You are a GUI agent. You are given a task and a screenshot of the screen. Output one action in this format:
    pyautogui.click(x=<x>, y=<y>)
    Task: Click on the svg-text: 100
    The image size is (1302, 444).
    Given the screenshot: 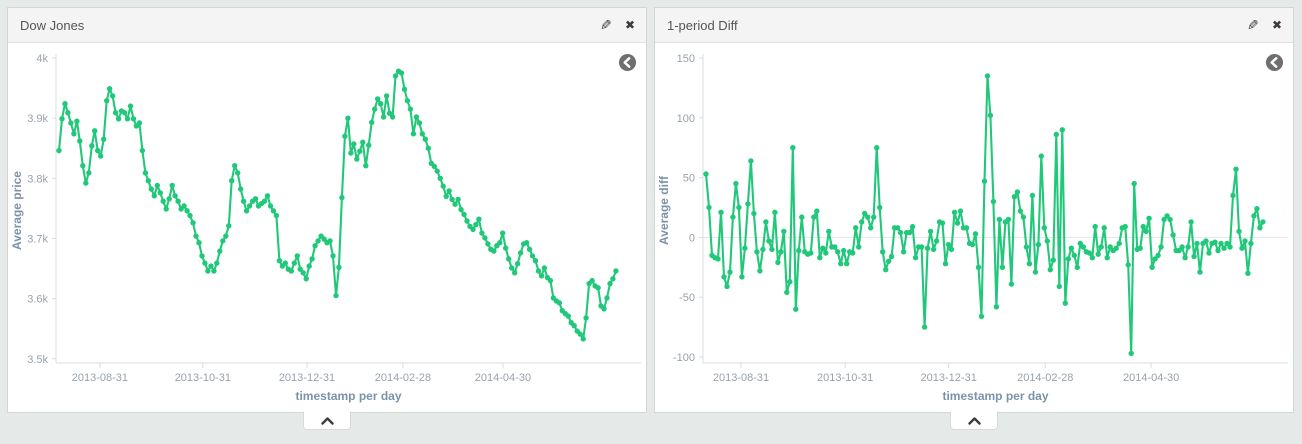 What is the action you would take?
    pyautogui.click(x=686, y=119)
    